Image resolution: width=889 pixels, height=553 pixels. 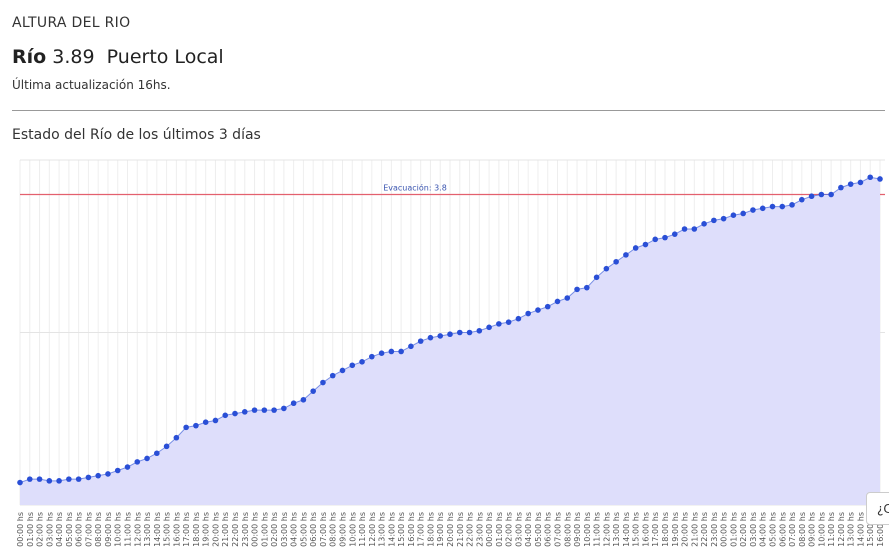 I want to click on x-tick-label: 07:00 hs, so click(x=558, y=529).